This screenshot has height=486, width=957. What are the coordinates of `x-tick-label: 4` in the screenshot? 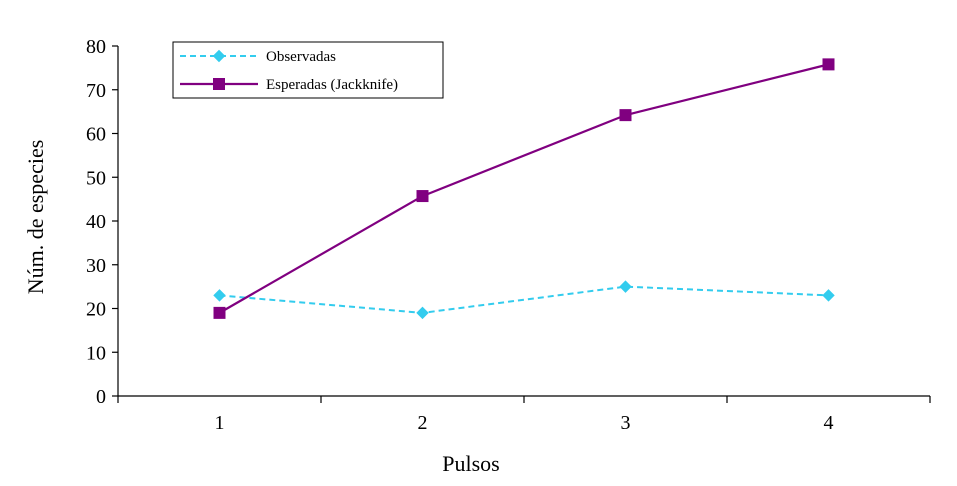 It's located at (829, 423).